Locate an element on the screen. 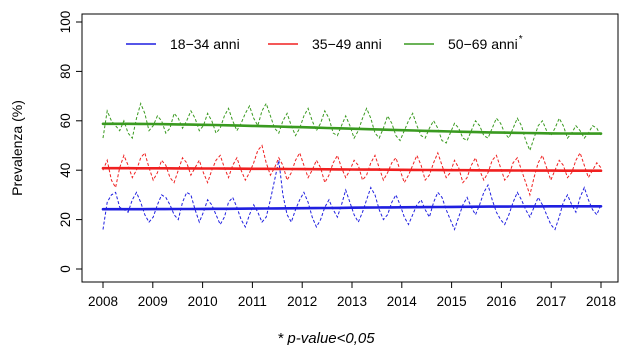 This screenshot has height=345, width=622. legend-marker-2: * is located at coordinates (521, 39).